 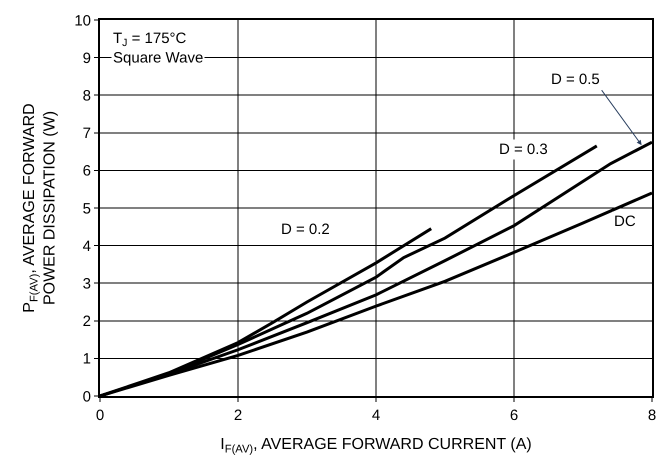 I want to click on y-tick-label: 8, so click(x=86, y=95).